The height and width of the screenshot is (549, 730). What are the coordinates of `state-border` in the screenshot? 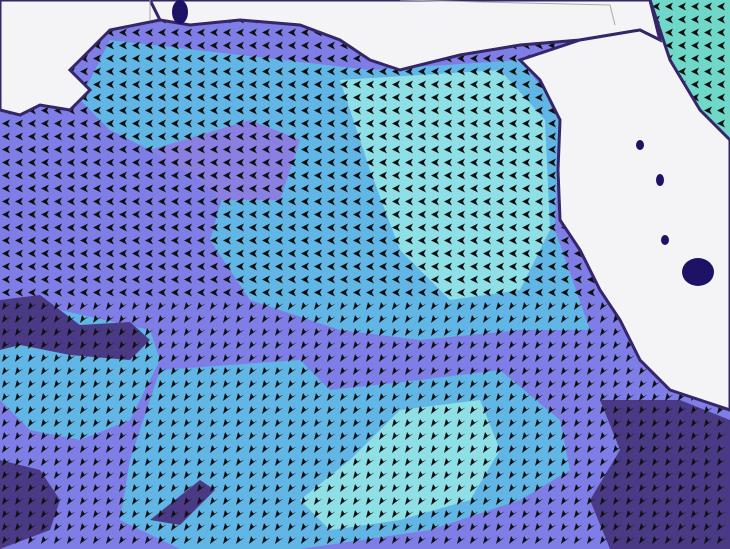 It's located at (382, 13).